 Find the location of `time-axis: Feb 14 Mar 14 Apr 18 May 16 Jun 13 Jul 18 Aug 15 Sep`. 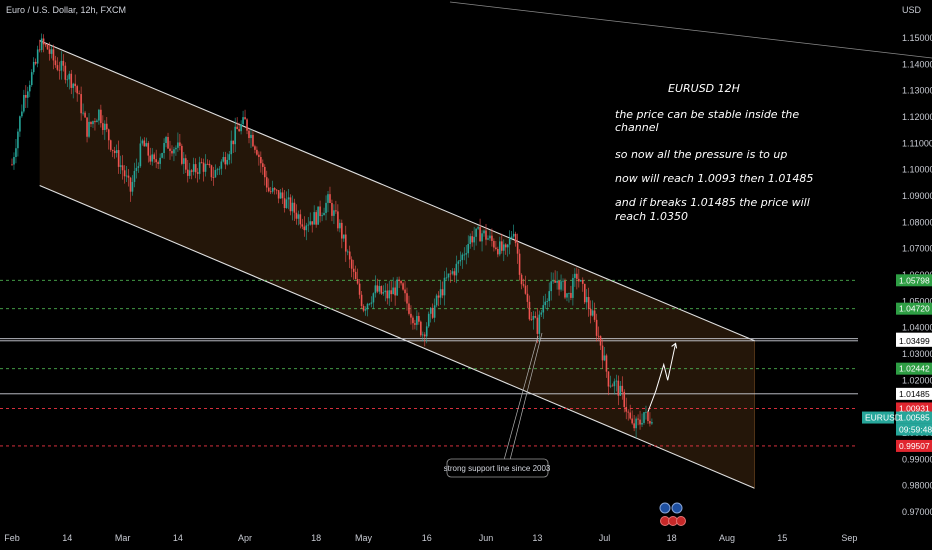

time-axis: Feb 14 Mar 14 Apr 18 May 16 Jun 13 Jul 18 Aug 15 Sep is located at coordinates (430, 538).